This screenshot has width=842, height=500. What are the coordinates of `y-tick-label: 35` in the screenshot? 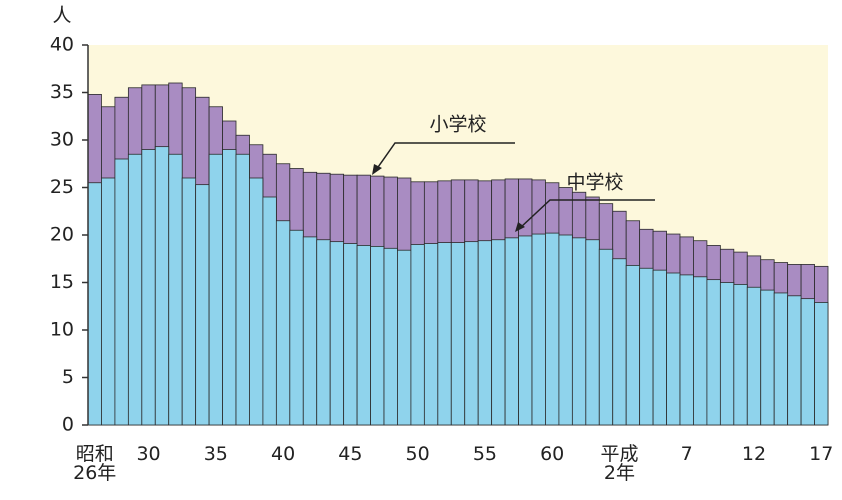 It's located at (62, 92).